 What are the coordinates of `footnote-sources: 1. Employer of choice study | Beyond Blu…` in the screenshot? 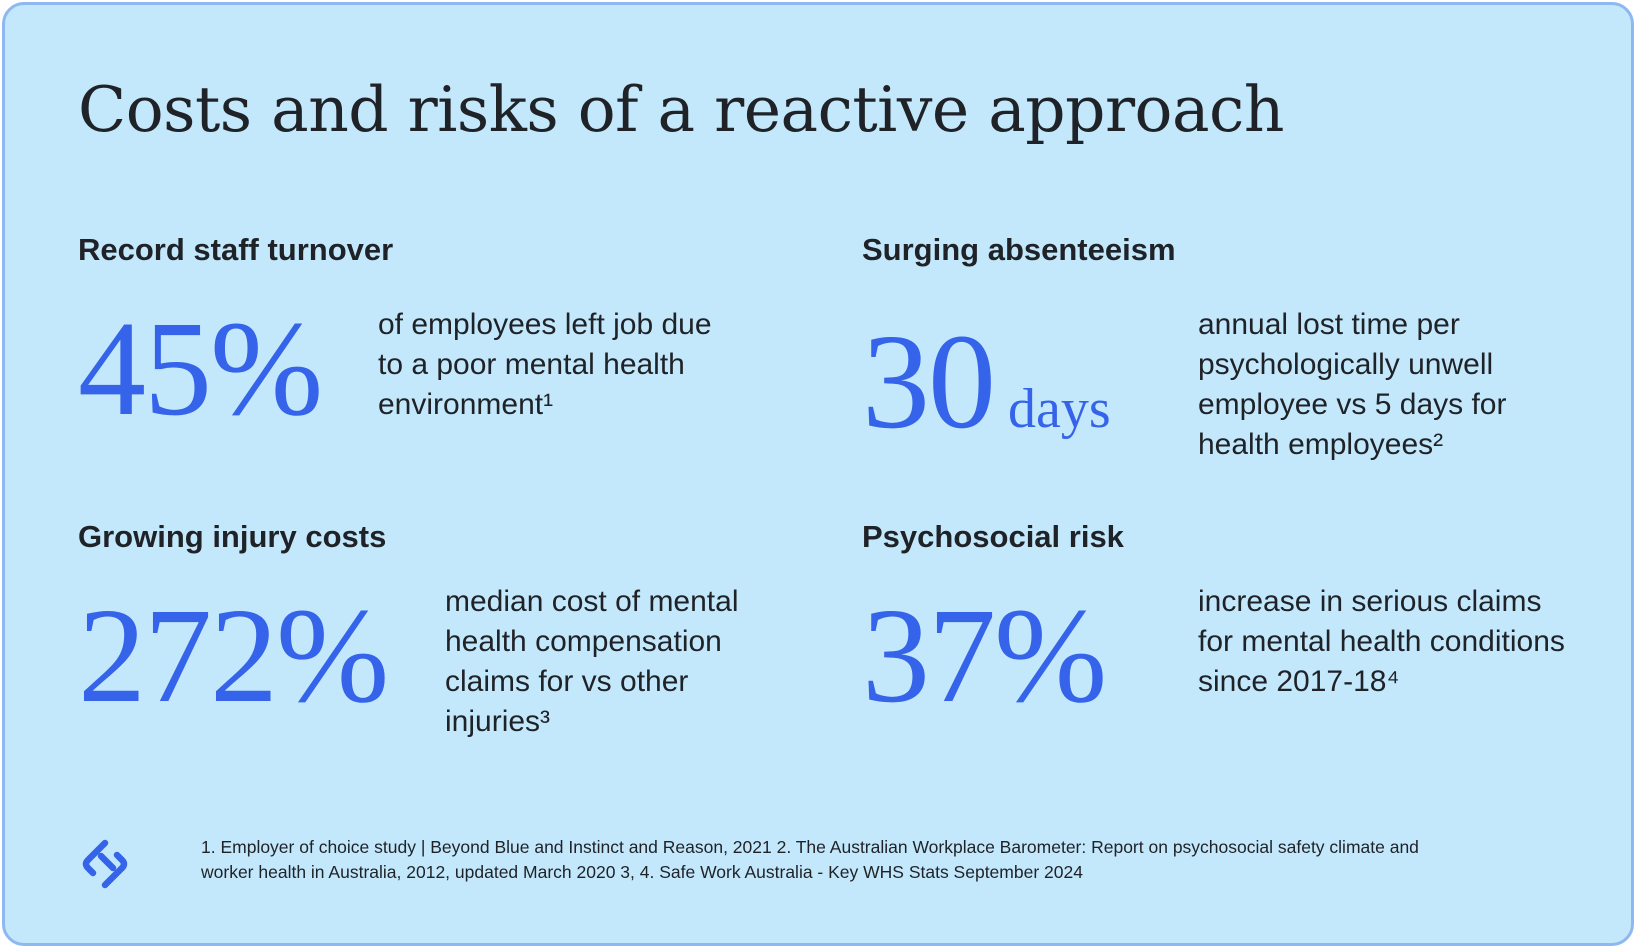 It's located at (810, 859).